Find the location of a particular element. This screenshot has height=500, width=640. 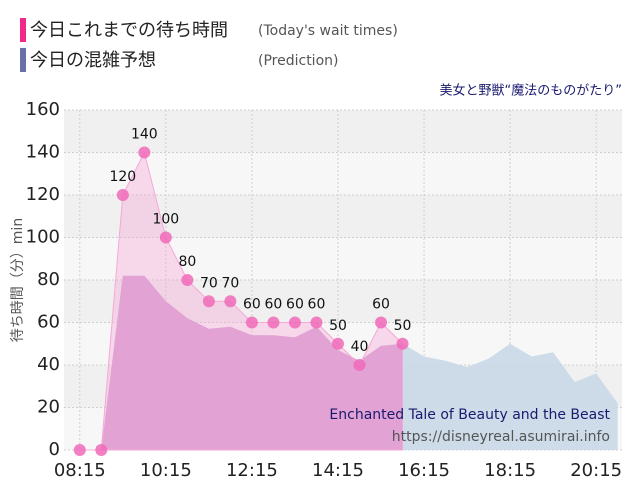

x-tick-label: 14:15 is located at coordinates (338, 470).